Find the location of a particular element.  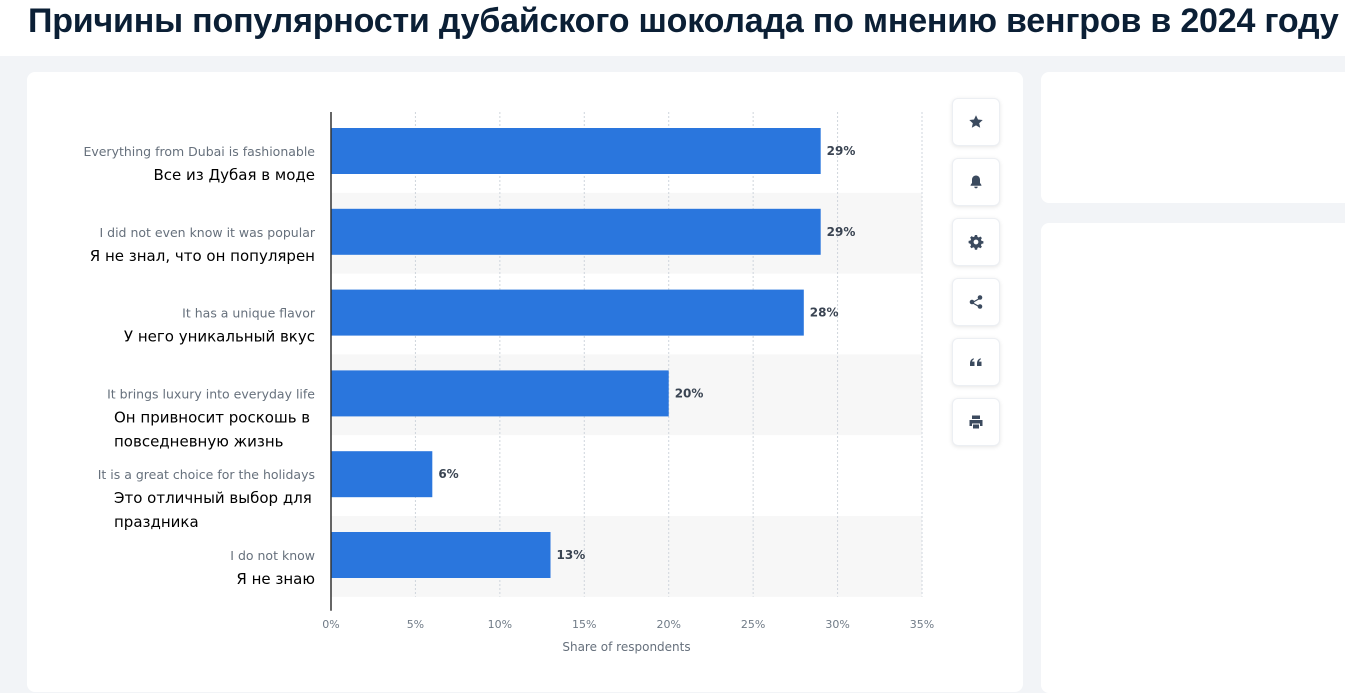

cite-button is located at coordinates (976, 362).